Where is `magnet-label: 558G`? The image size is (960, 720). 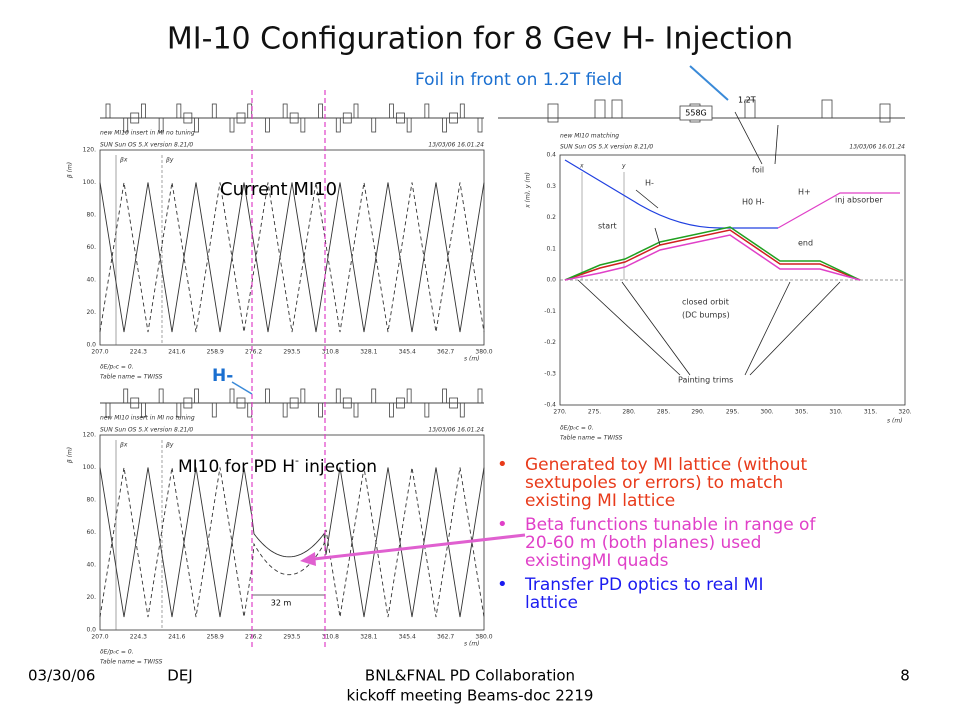 magnet-label: 558G is located at coordinates (695, 113).